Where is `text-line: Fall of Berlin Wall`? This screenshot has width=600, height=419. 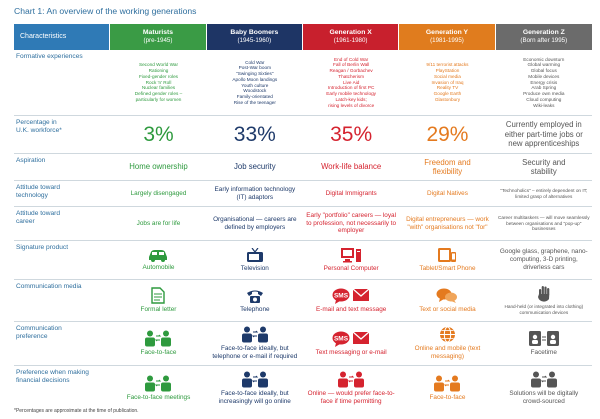
text-line: Fall of Berlin Wall is located at coordinates (351, 65).